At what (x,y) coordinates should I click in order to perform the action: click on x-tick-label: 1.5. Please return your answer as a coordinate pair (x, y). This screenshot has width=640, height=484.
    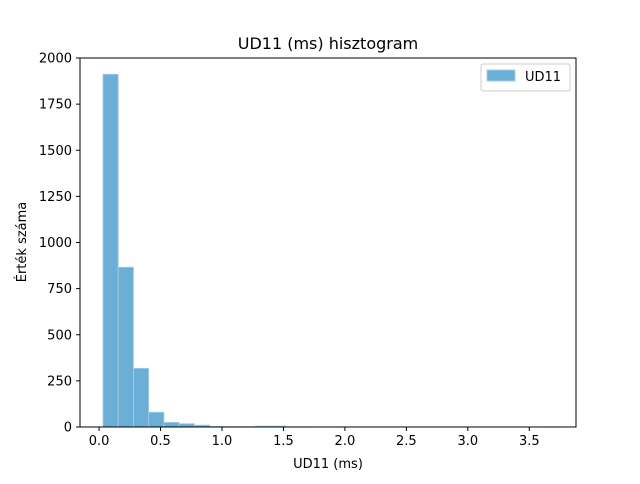
    Looking at the image, I should click on (283, 441).